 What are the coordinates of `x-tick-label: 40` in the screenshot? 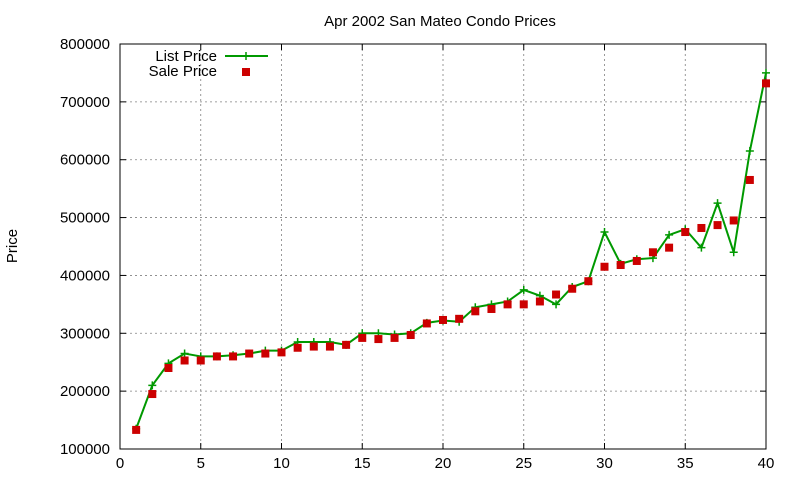 It's located at (766, 463).